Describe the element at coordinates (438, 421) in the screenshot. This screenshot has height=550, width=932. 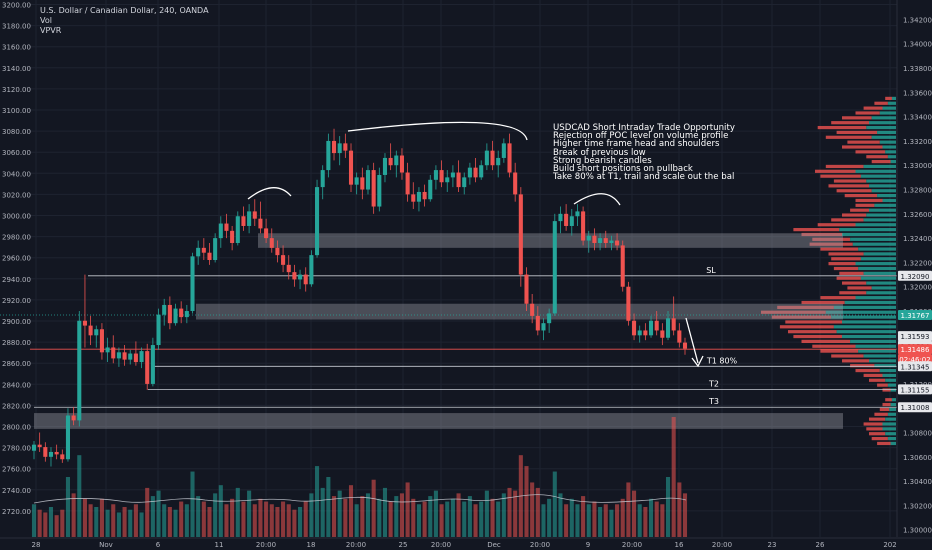
I see `price-zone` at that location.